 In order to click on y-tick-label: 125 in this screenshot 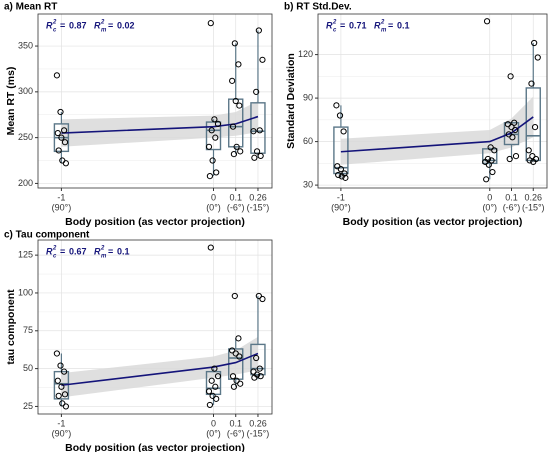, I will do `click(25, 255)`.